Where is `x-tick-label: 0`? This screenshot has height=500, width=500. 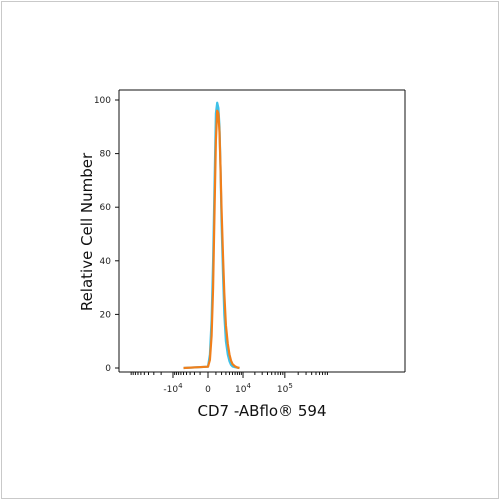
x-tick-label: 0 is located at coordinates (208, 390).